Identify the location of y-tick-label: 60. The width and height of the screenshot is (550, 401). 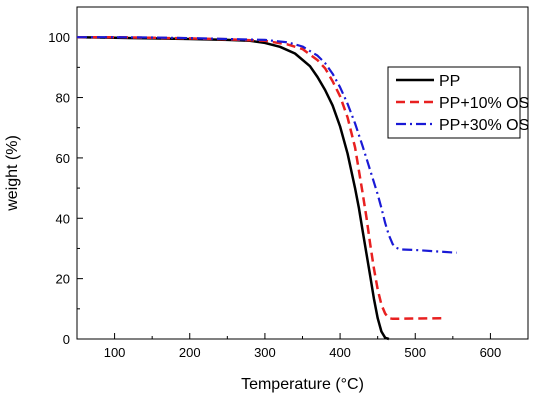
(63, 158).